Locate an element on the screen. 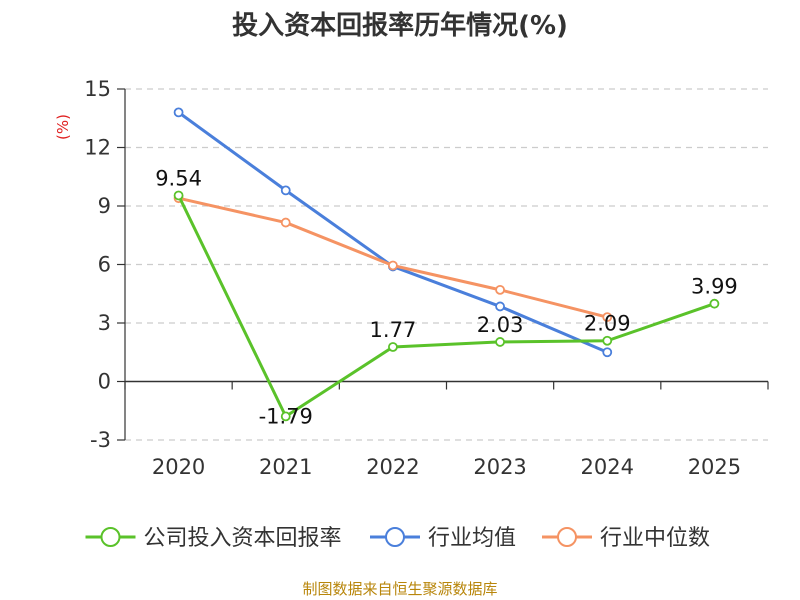 The height and width of the screenshot is (600, 800). legend-label: 行业均值 is located at coordinates (472, 538).